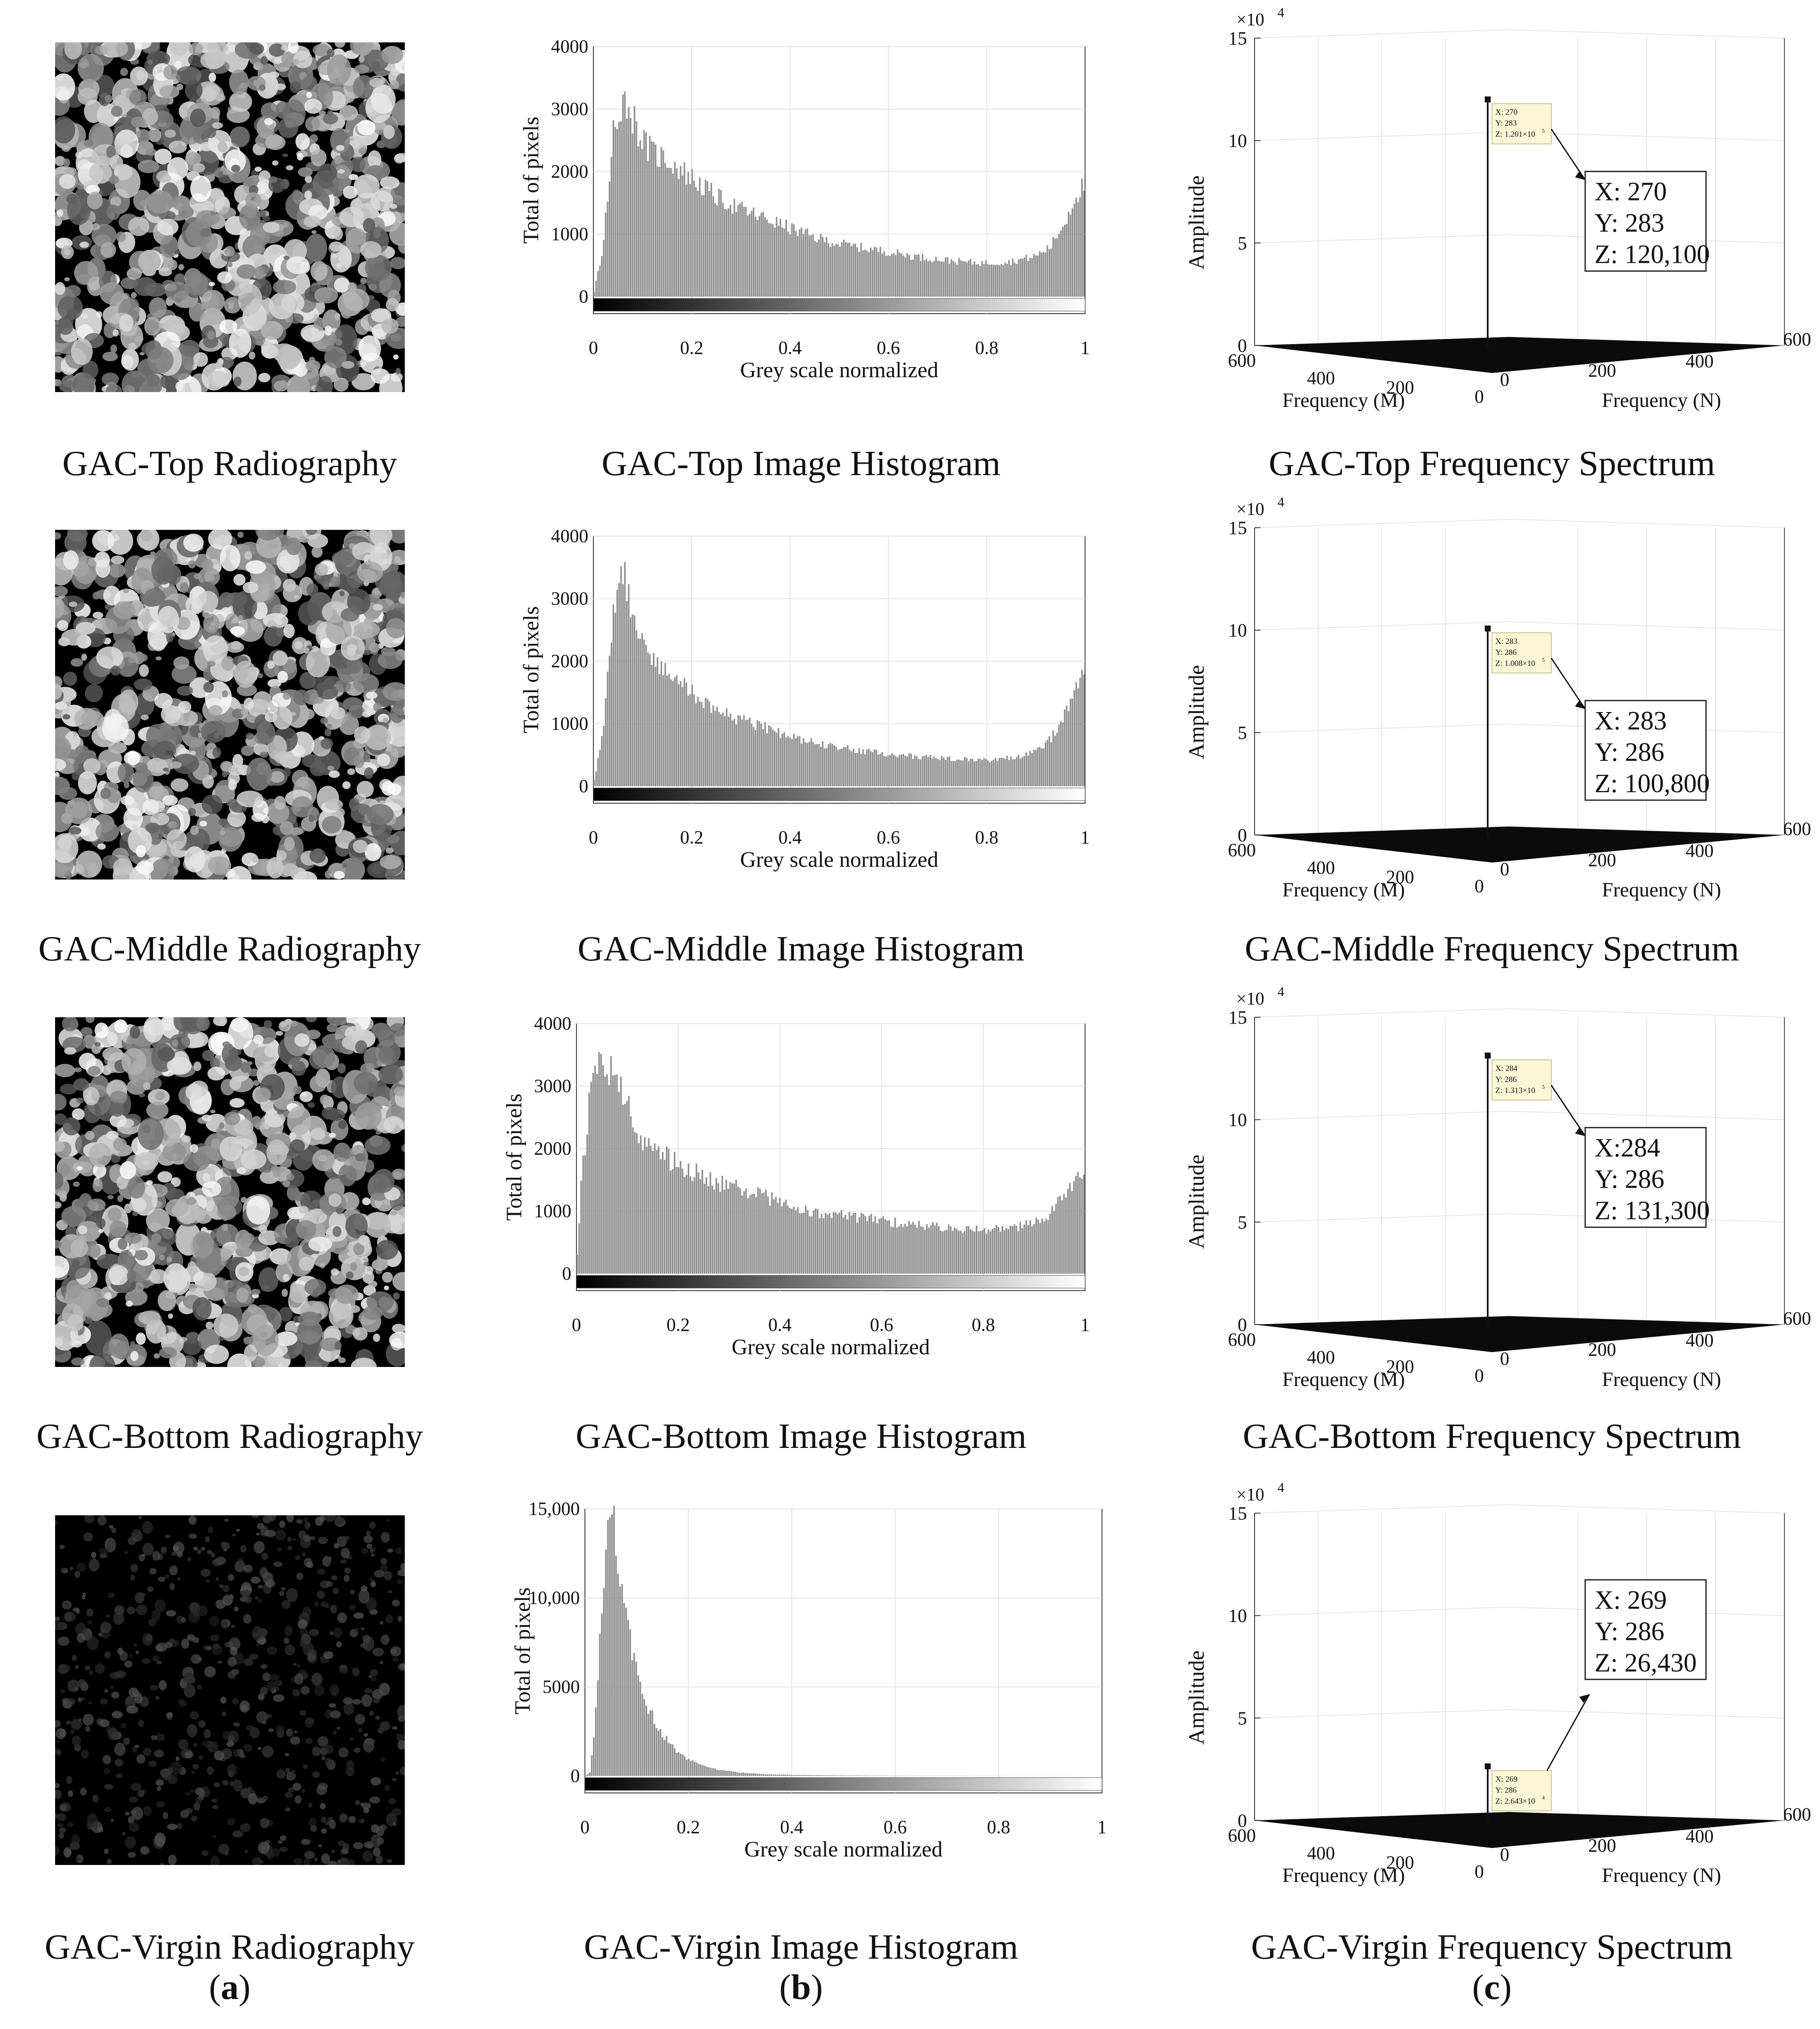 Image resolution: width=1820 pixels, height=2029 pixels. I want to click on y-tick-label: 2000, so click(552, 1148).